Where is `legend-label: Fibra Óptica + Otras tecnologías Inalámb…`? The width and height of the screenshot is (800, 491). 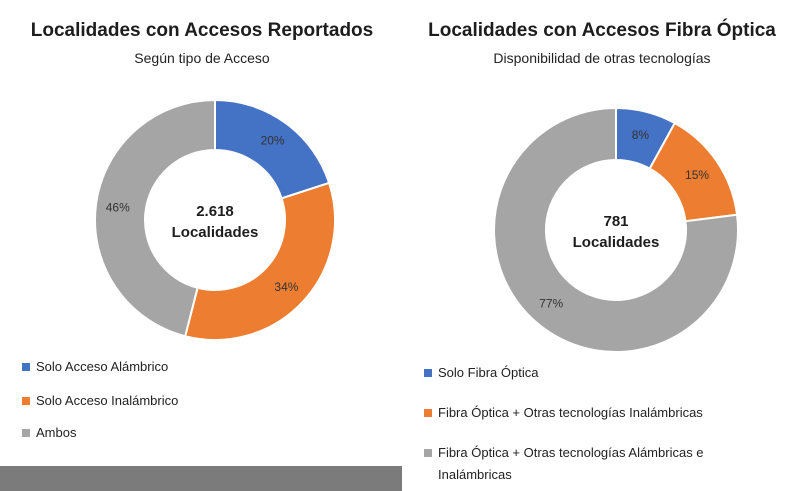 legend-label: Fibra Óptica + Otras tecnologías Inalámb… is located at coordinates (570, 412).